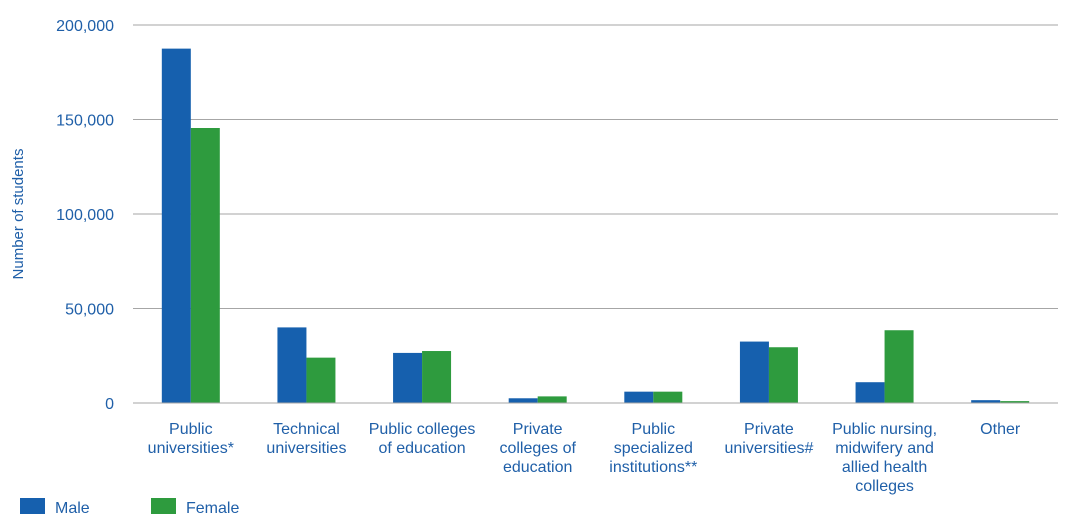 This screenshot has width=1072, height=514. What do you see at coordinates (422, 429) in the screenshot?
I see `x-category-label-line: Public colleges` at bounding box center [422, 429].